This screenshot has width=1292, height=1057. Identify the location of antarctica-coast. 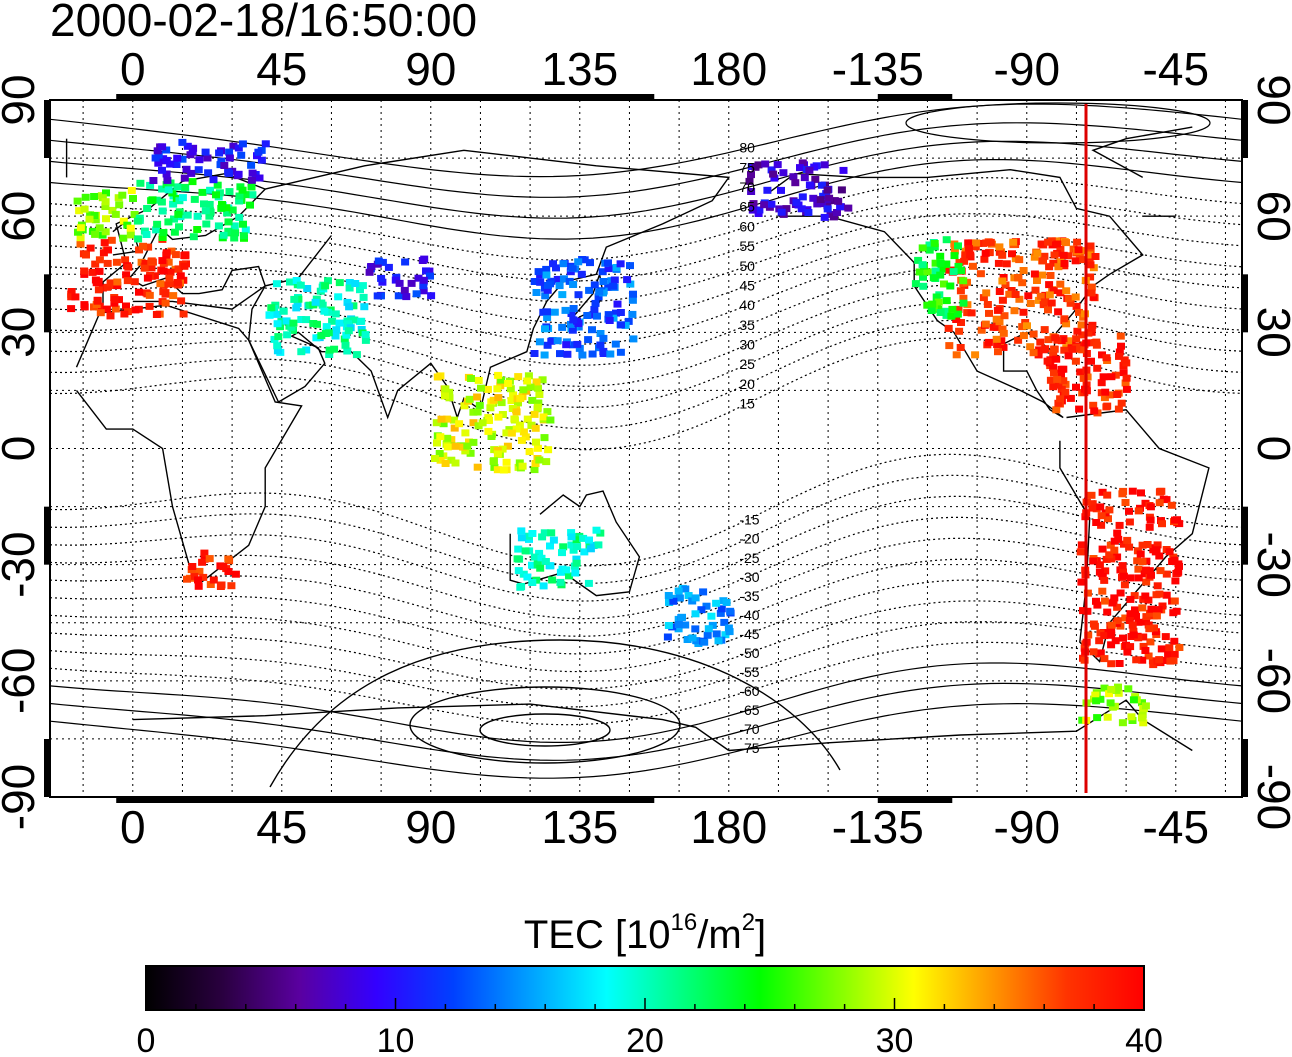
(431, 727).